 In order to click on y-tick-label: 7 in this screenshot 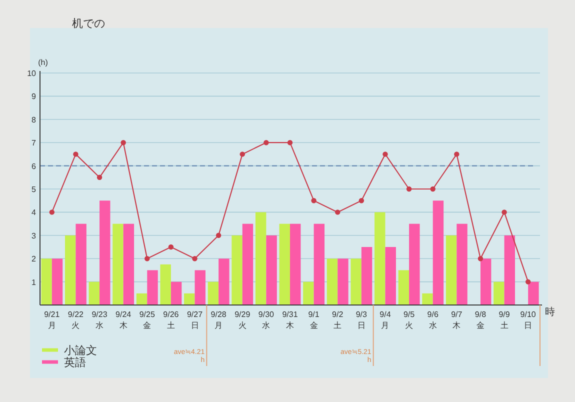, I will do `click(34, 143)`.